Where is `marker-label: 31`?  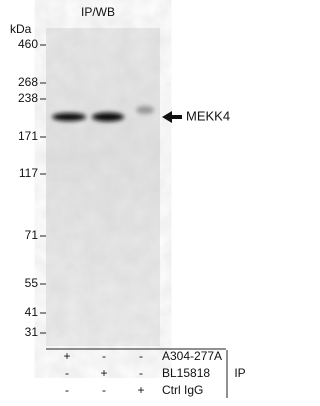
marker-label: 31 is located at coordinates (32, 332).